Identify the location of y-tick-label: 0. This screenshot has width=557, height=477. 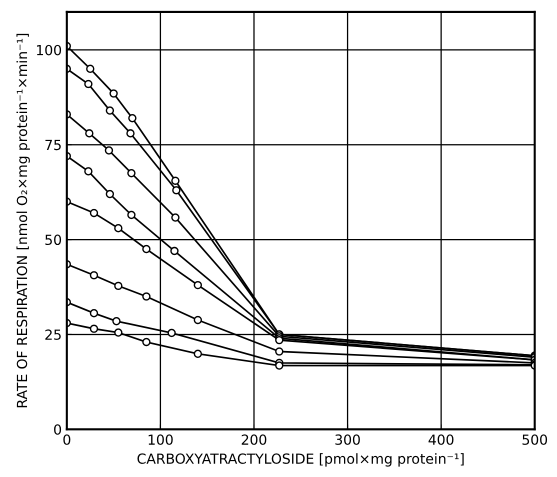
(58, 429).